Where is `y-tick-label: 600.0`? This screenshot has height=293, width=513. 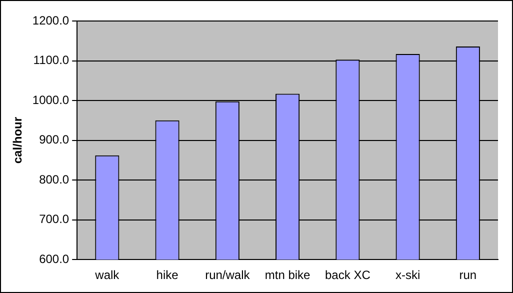
y-tick-label: 600.0 is located at coordinates (54, 259).